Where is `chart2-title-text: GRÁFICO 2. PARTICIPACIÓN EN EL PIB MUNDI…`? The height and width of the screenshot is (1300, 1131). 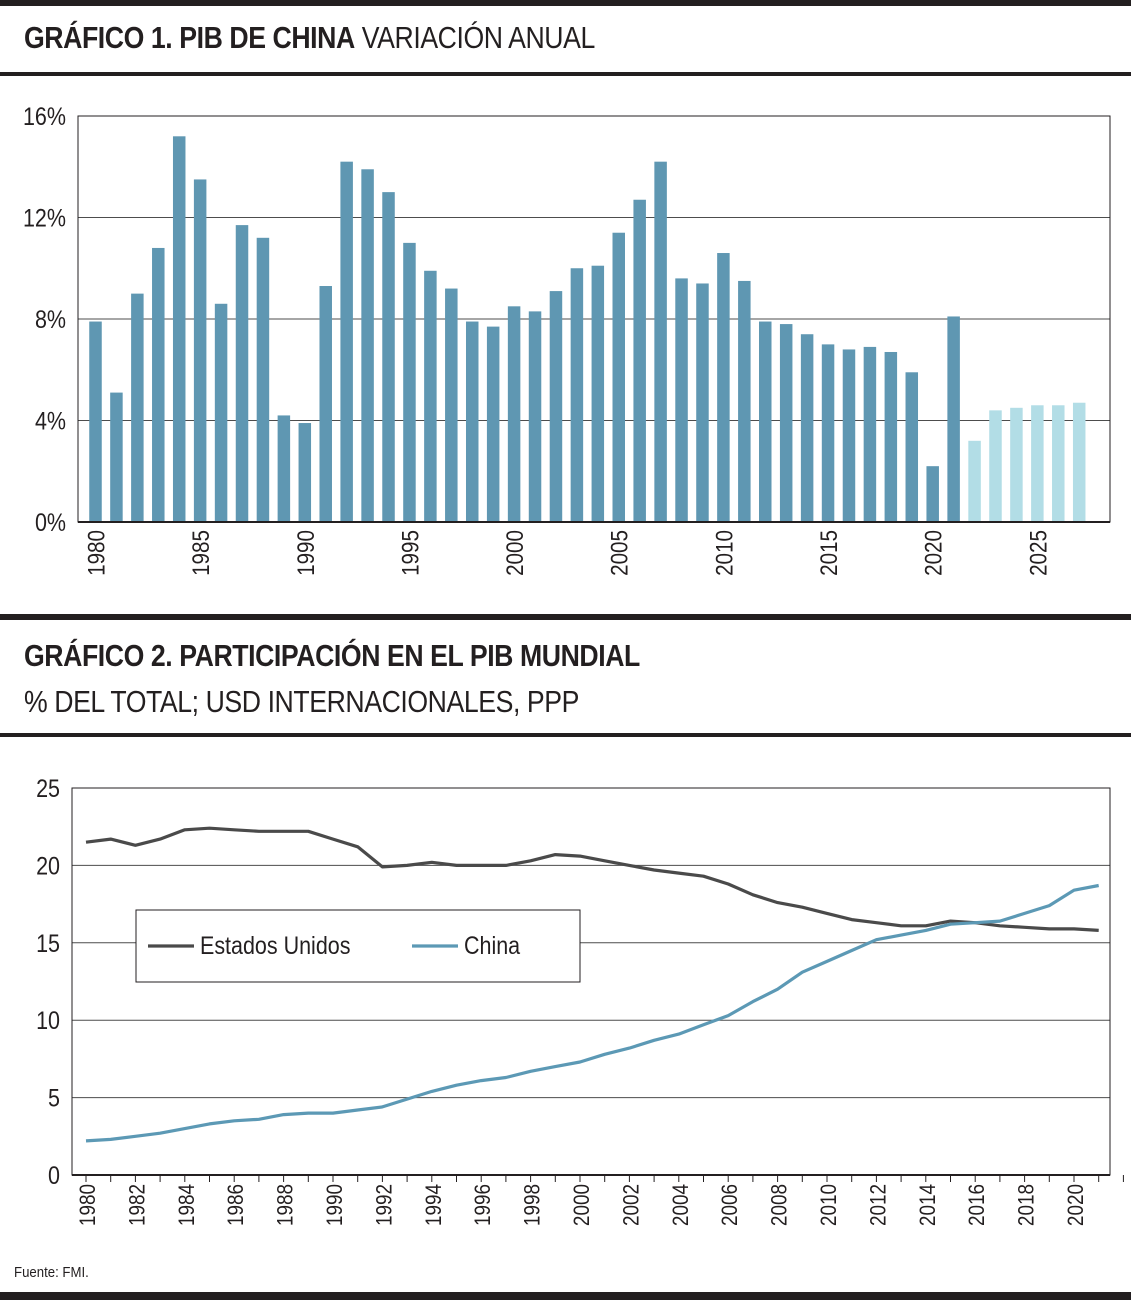 chart2-title-text: GRÁFICO 2. PARTICIPACIÓN EN EL PIB MUNDI… is located at coordinates (332, 655).